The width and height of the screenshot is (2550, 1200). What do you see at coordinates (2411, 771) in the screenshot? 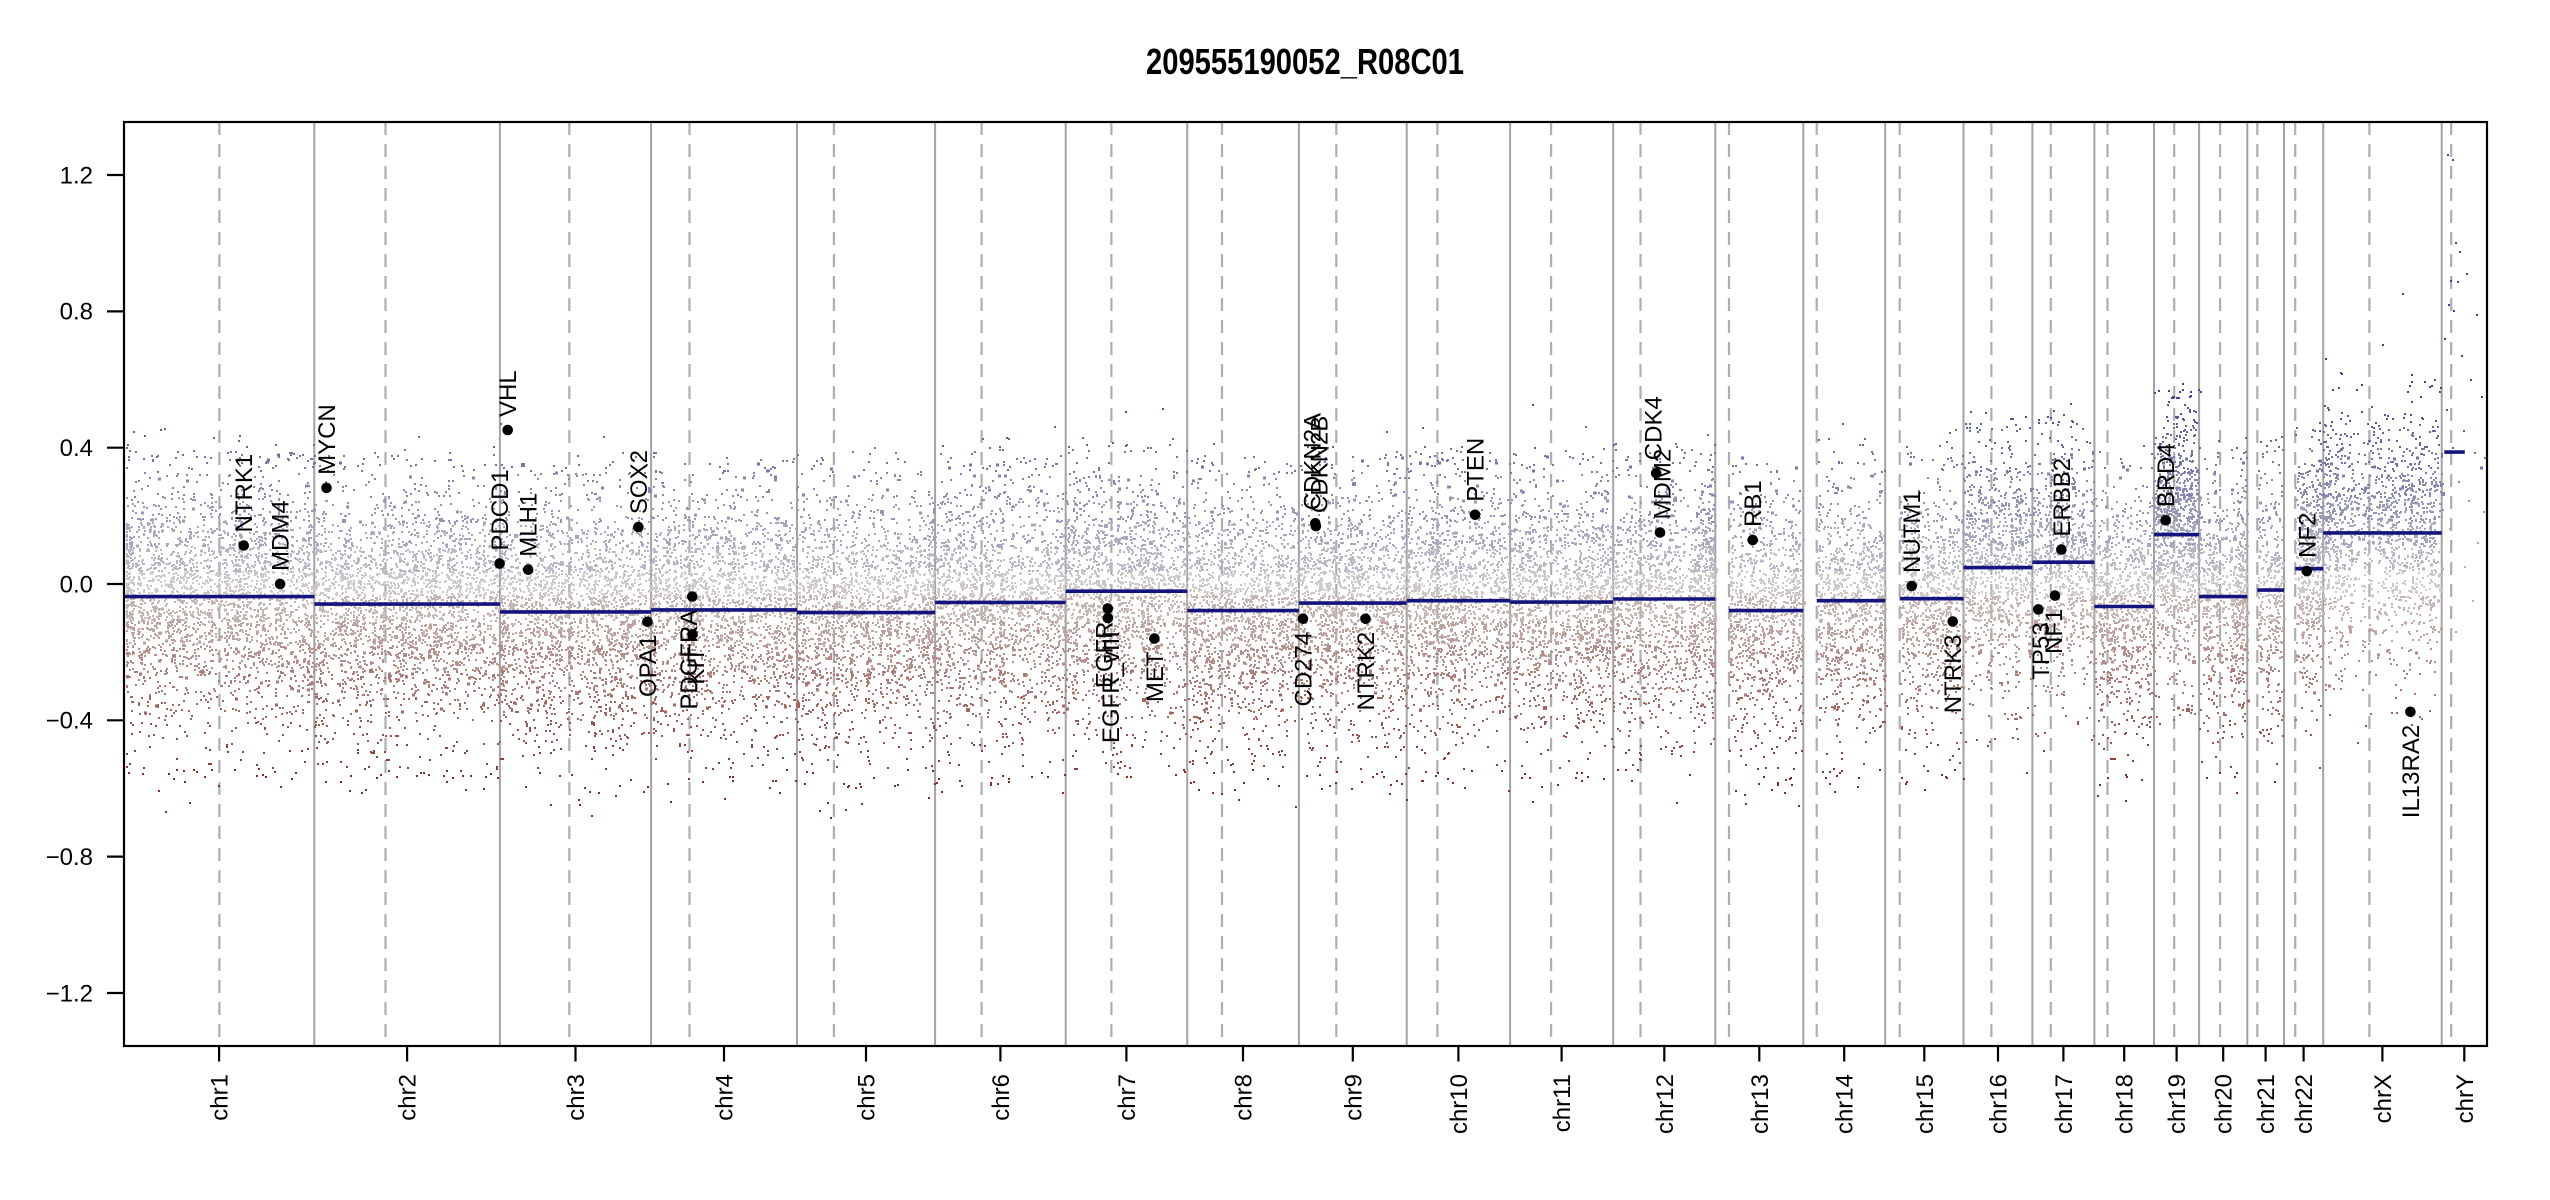
I see `svg-text: IL13RA2` at bounding box center [2411, 771].